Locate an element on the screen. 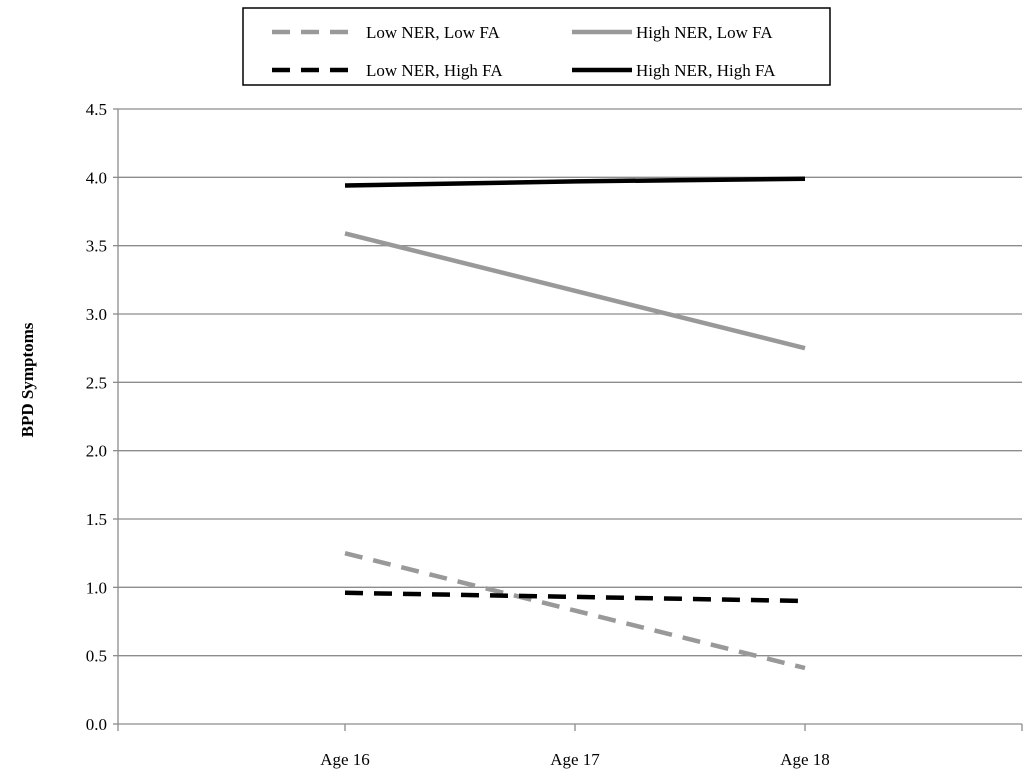 Image resolution: width=1025 pixels, height=778 pixels. y-tick-label: 4.5 is located at coordinates (96, 109).